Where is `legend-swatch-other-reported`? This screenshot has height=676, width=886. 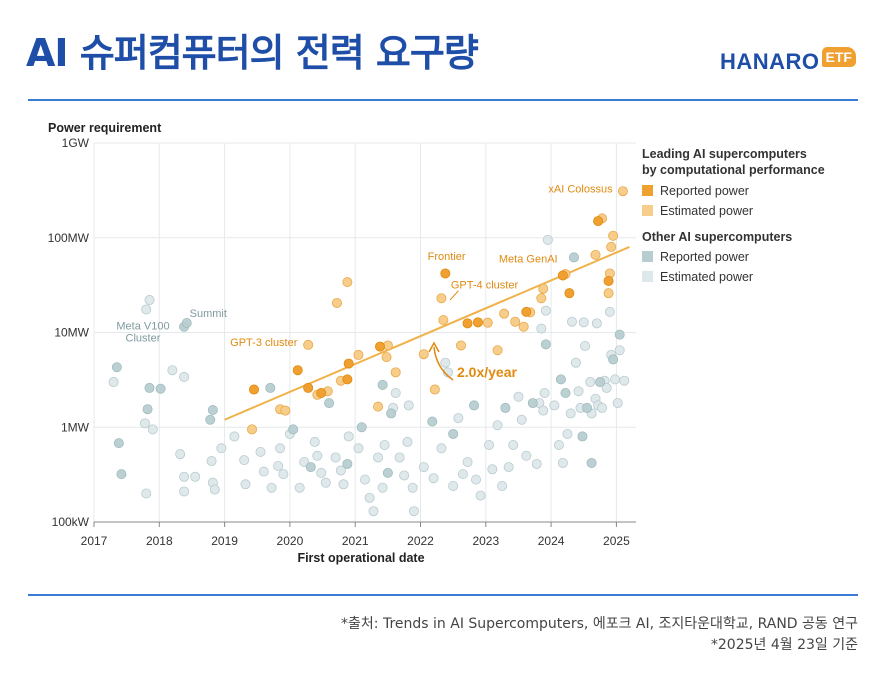
legend-swatch-other-reported is located at coordinates (647, 256).